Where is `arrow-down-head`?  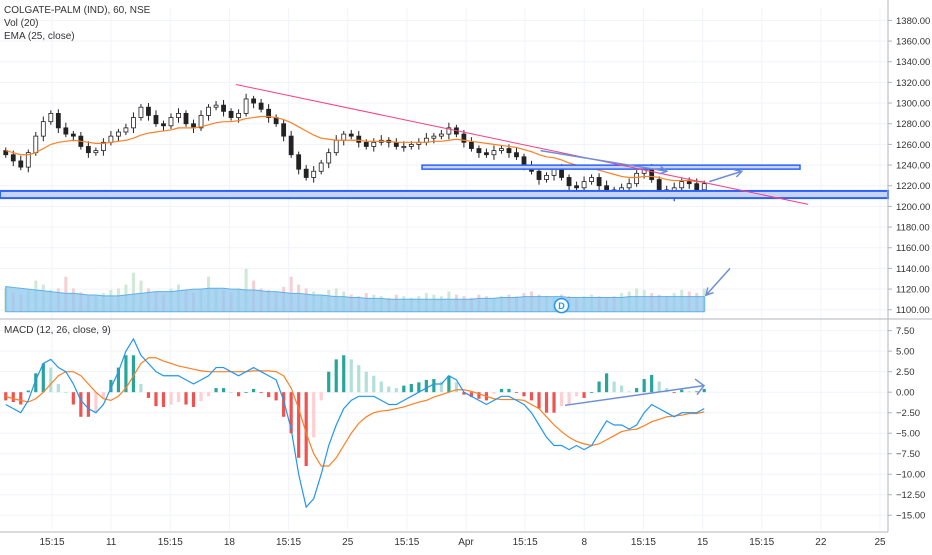 arrow-down-head is located at coordinates (664, 170).